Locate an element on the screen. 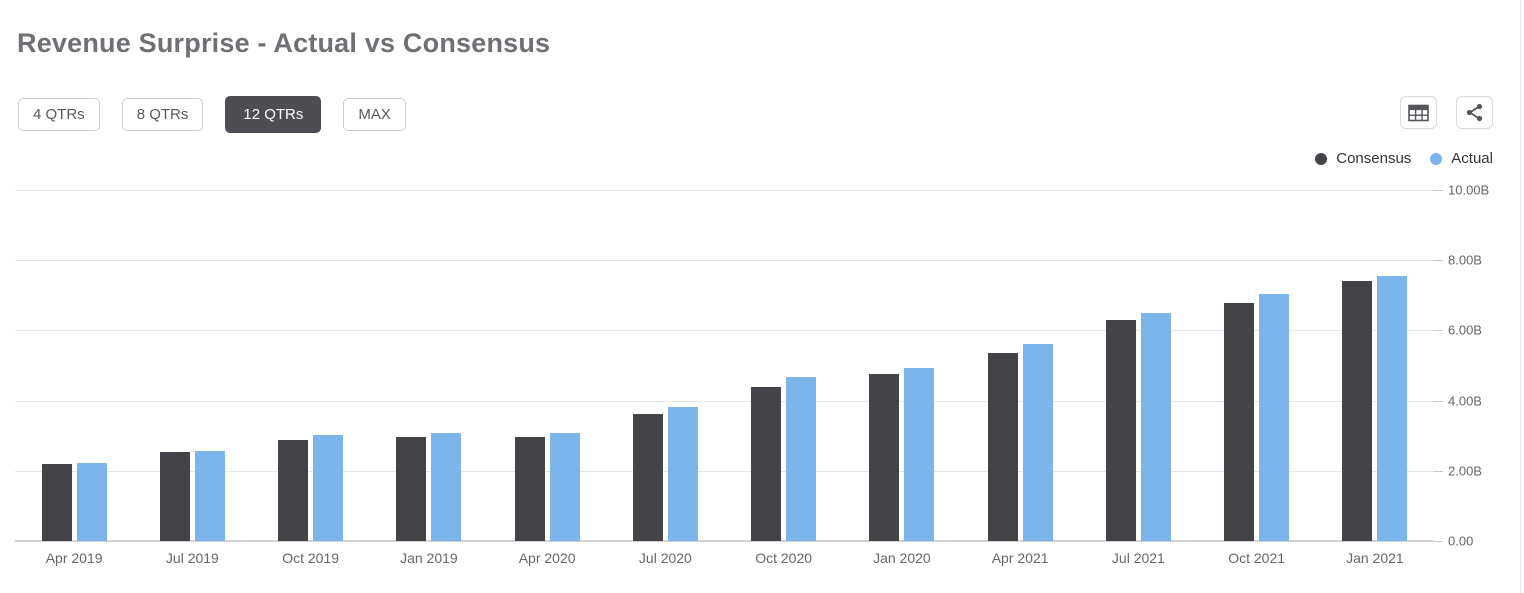  range-button-8-qtrs: 8 QTRs is located at coordinates (162, 114).